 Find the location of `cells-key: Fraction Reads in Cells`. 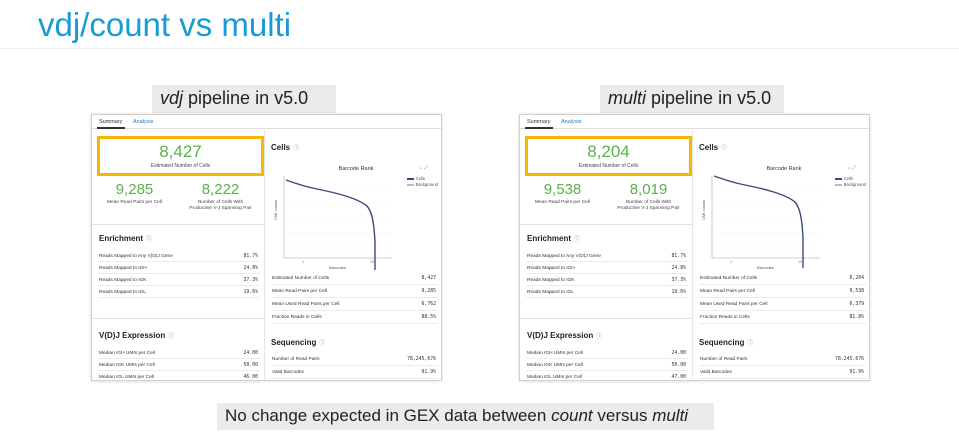

cells-key: Fraction Reads in Cells is located at coordinates (297, 317).